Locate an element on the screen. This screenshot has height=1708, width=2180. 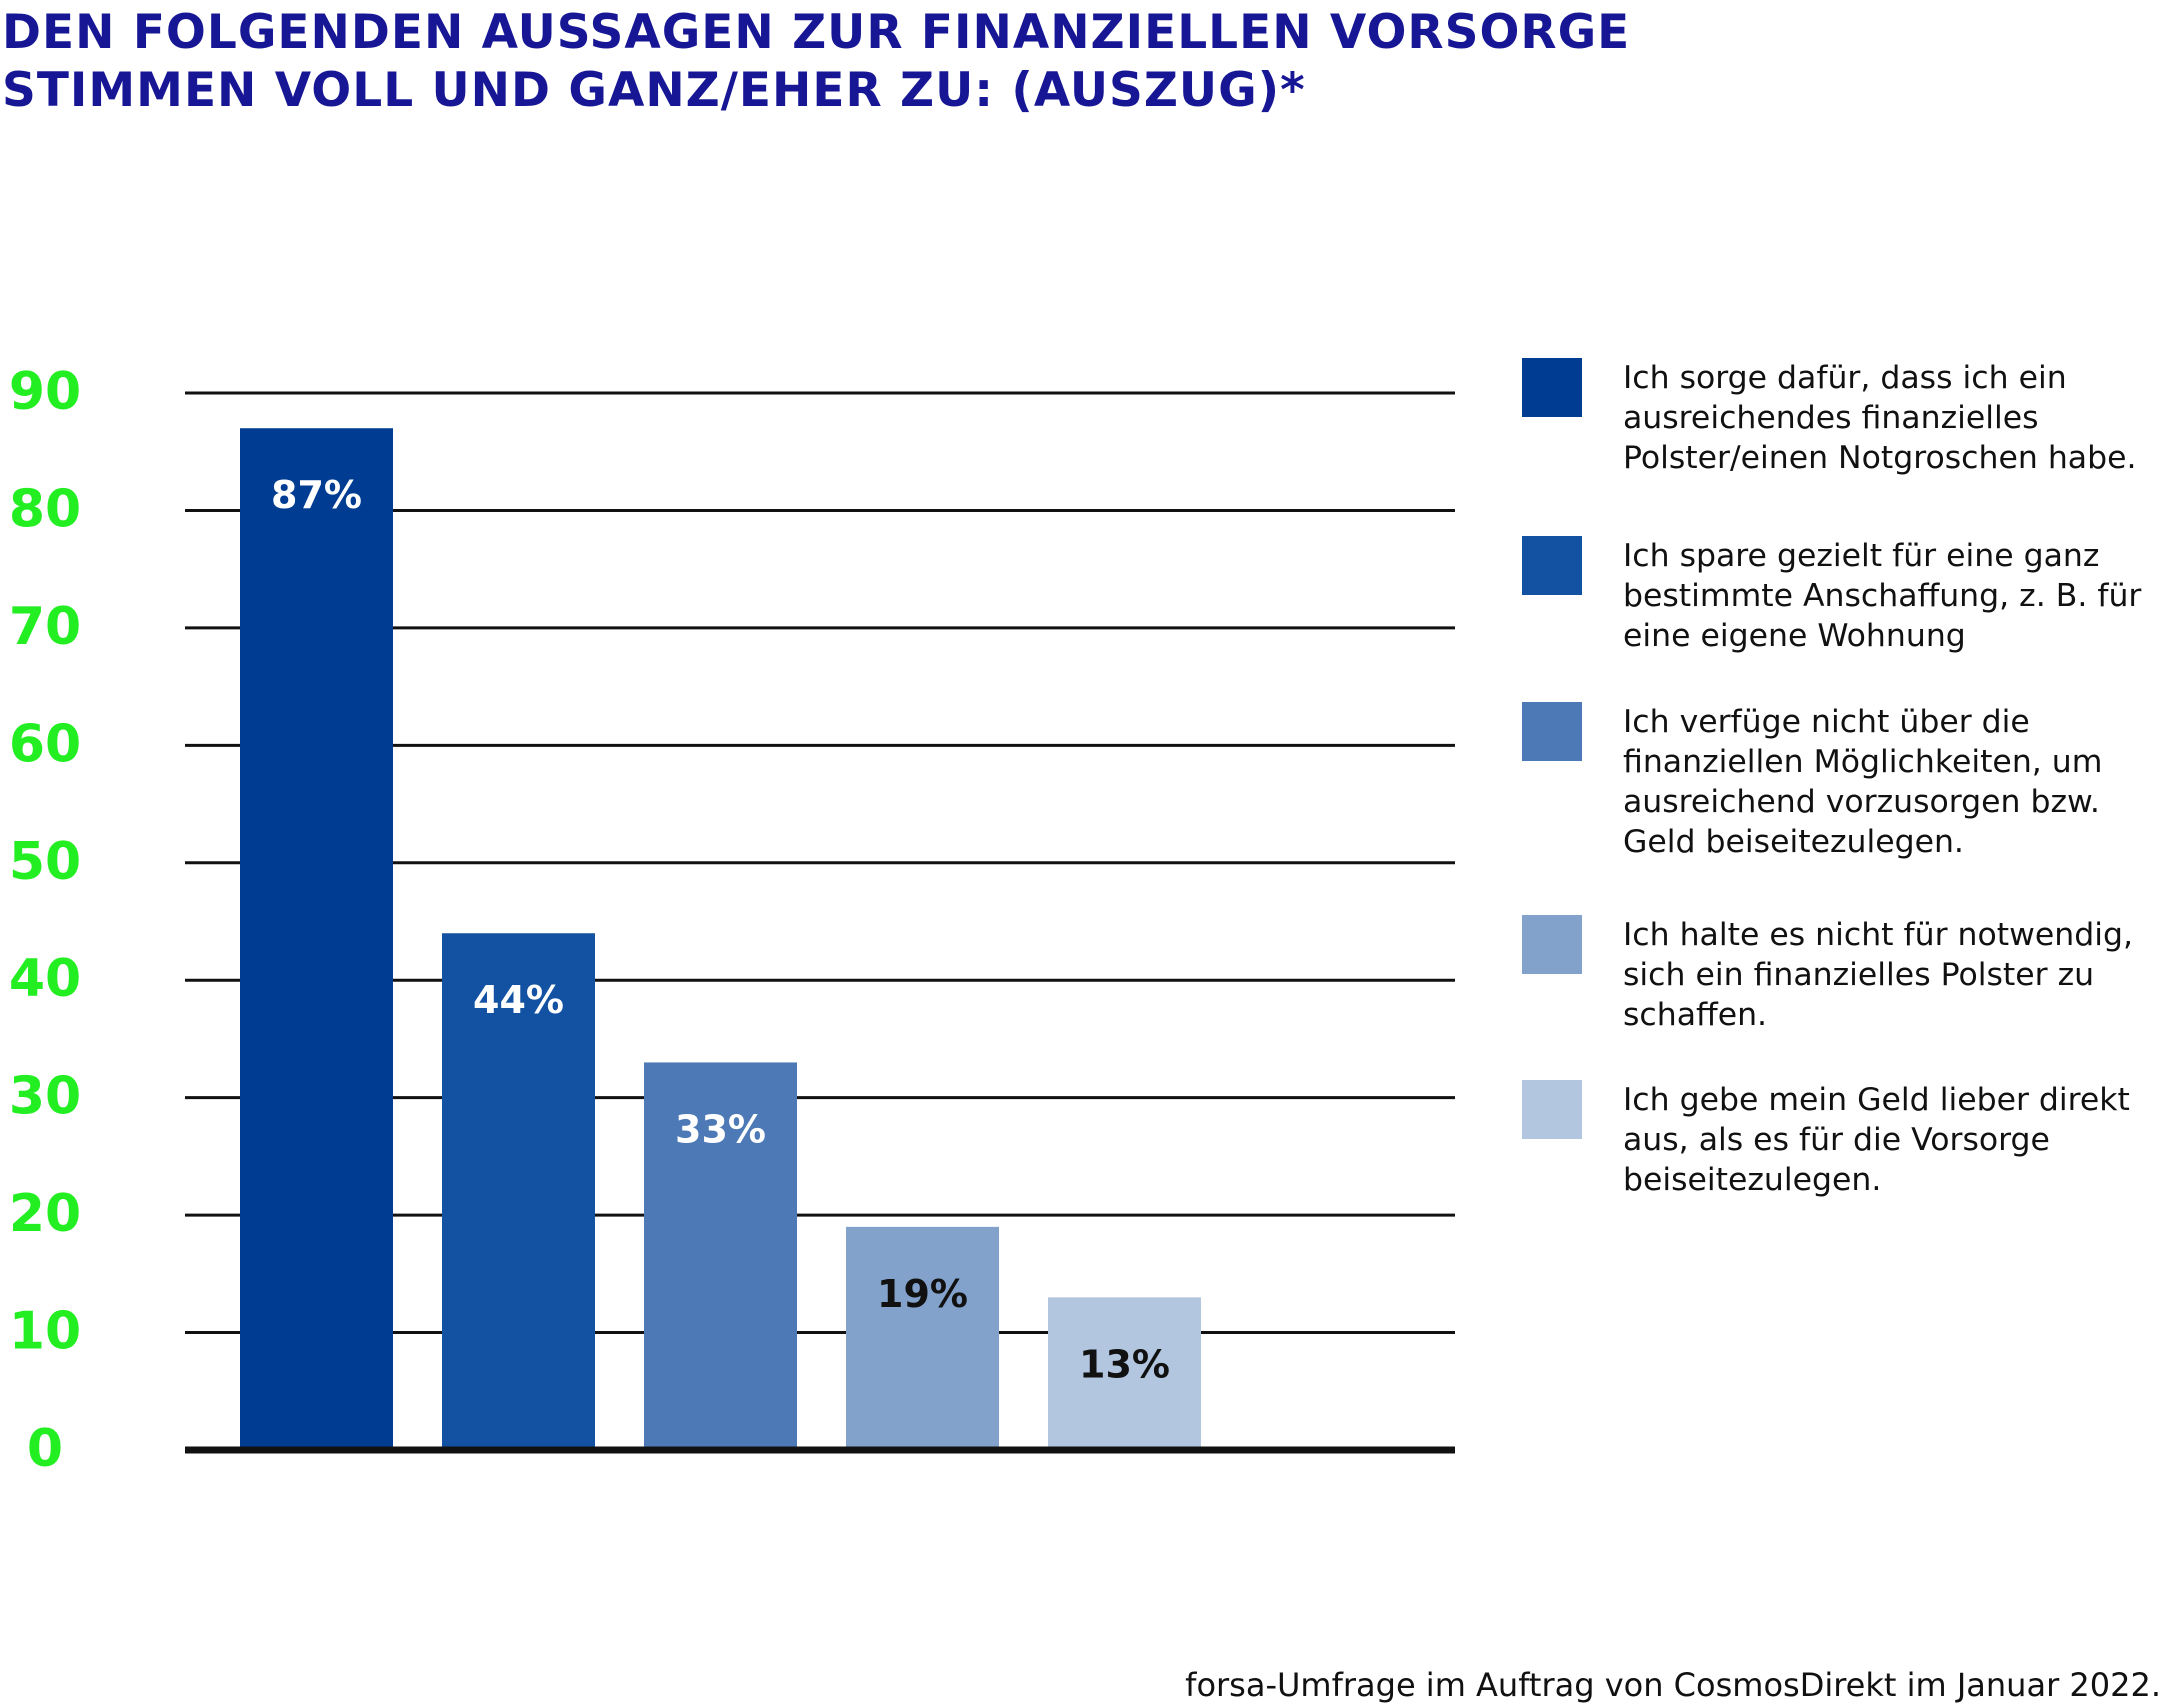
y-tick-label: 30 is located at coordinates (45, 1097).